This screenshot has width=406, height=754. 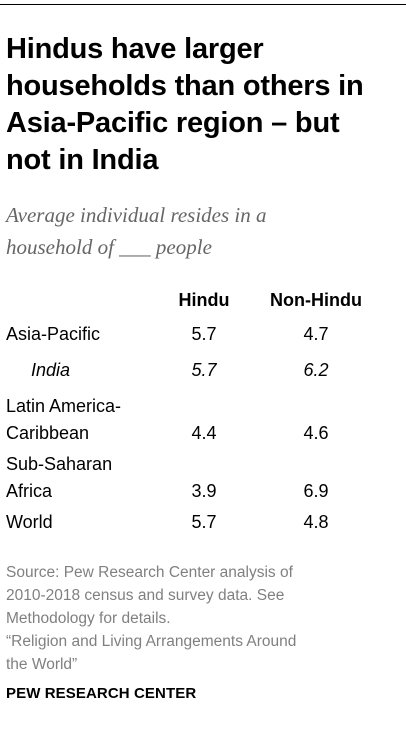 I want to click on top-rule, so click(x=203, y=4).